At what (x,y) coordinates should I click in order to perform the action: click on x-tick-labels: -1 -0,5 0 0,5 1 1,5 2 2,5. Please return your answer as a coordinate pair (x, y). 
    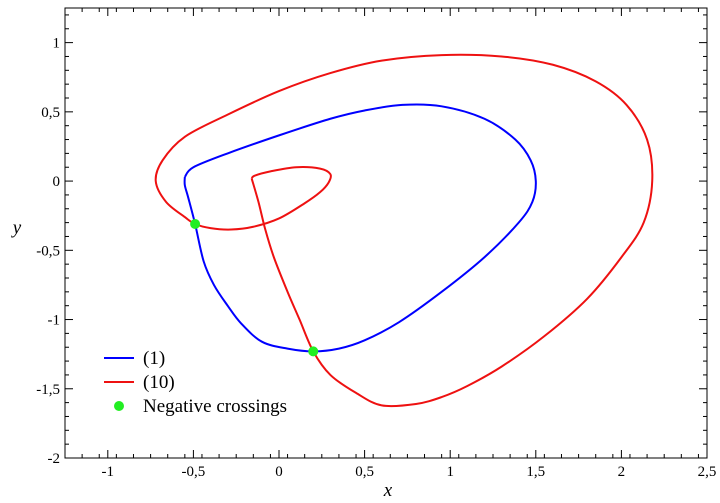
    Looking at the image, I should click on (409, 472).